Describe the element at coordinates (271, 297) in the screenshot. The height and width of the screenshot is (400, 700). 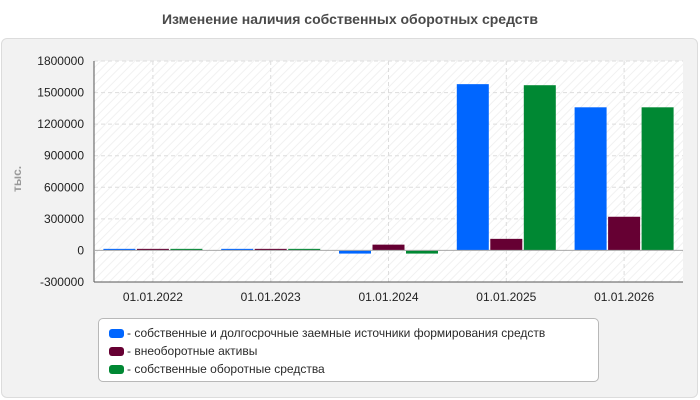
I see `x-tick-label: 01.01.2023` at that location.